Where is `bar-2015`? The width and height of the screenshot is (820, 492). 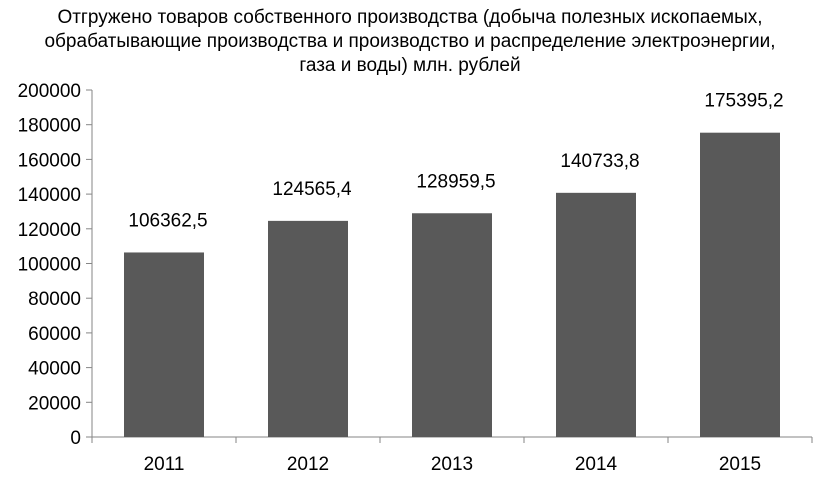 bar-2015 is located at coordinates (740, 284).